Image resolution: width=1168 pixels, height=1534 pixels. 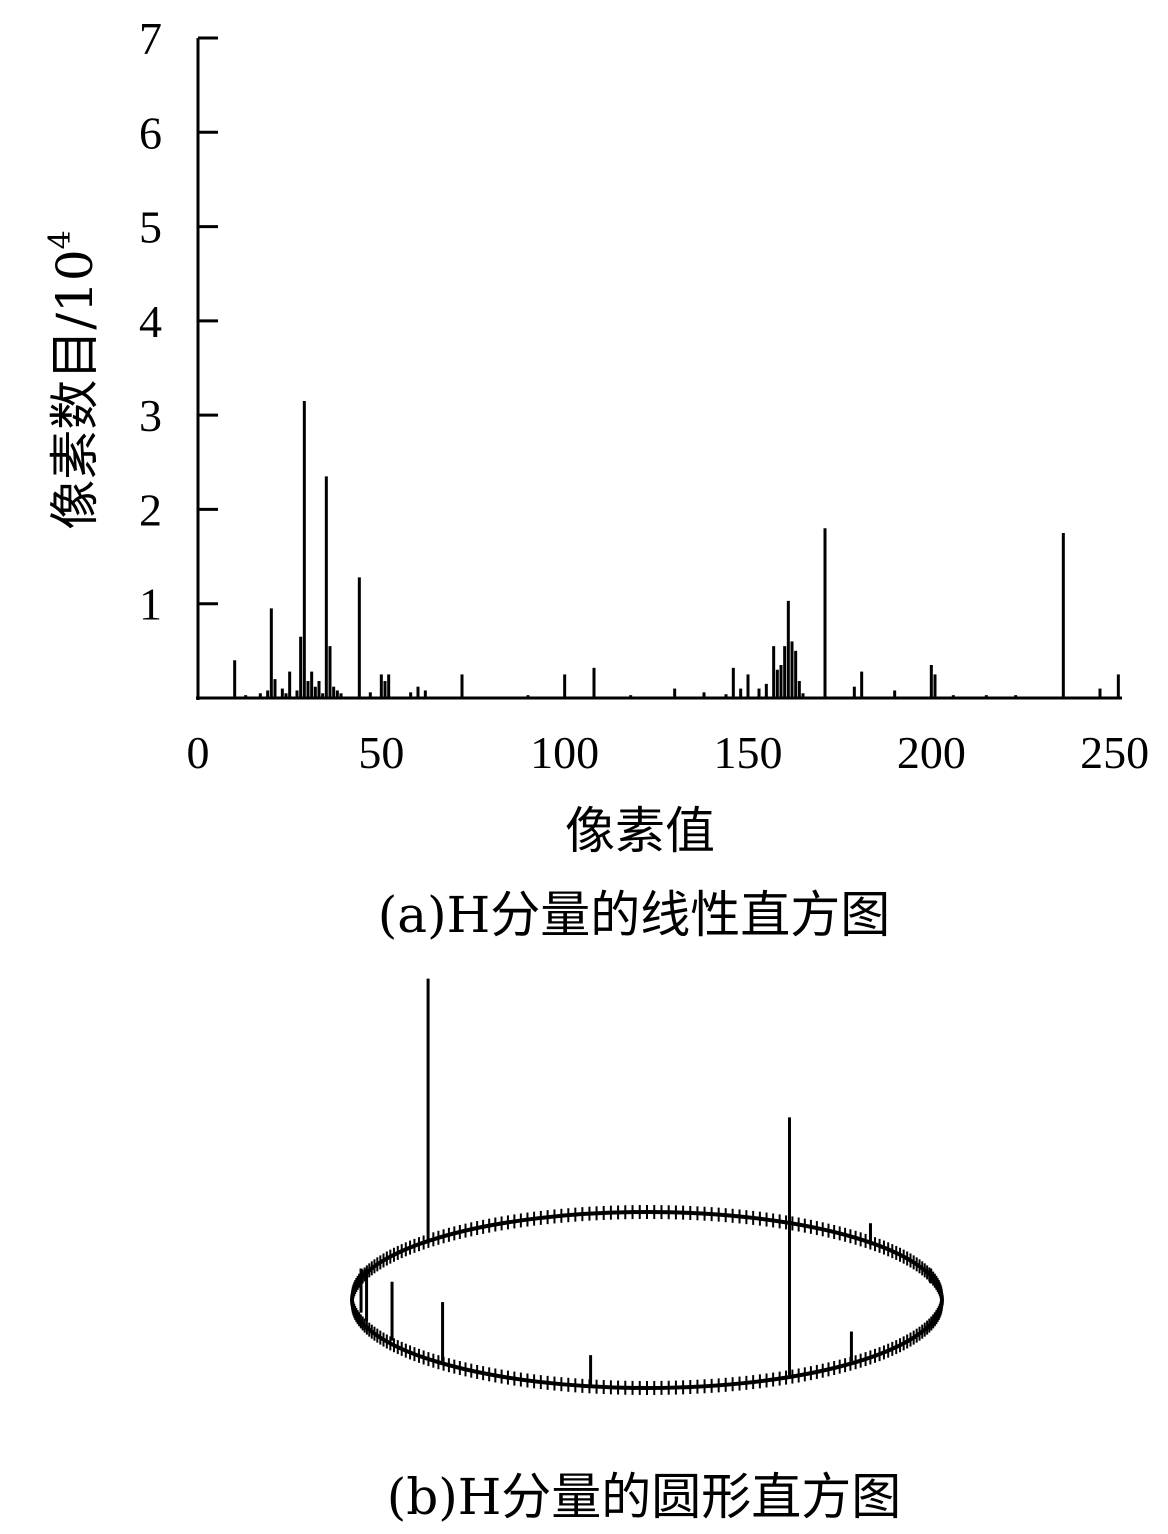 What do you see at coordinates (646, 1181) in the screenshot?
I see `circular-histogram-spikes` at bounding box center [646, 1181].